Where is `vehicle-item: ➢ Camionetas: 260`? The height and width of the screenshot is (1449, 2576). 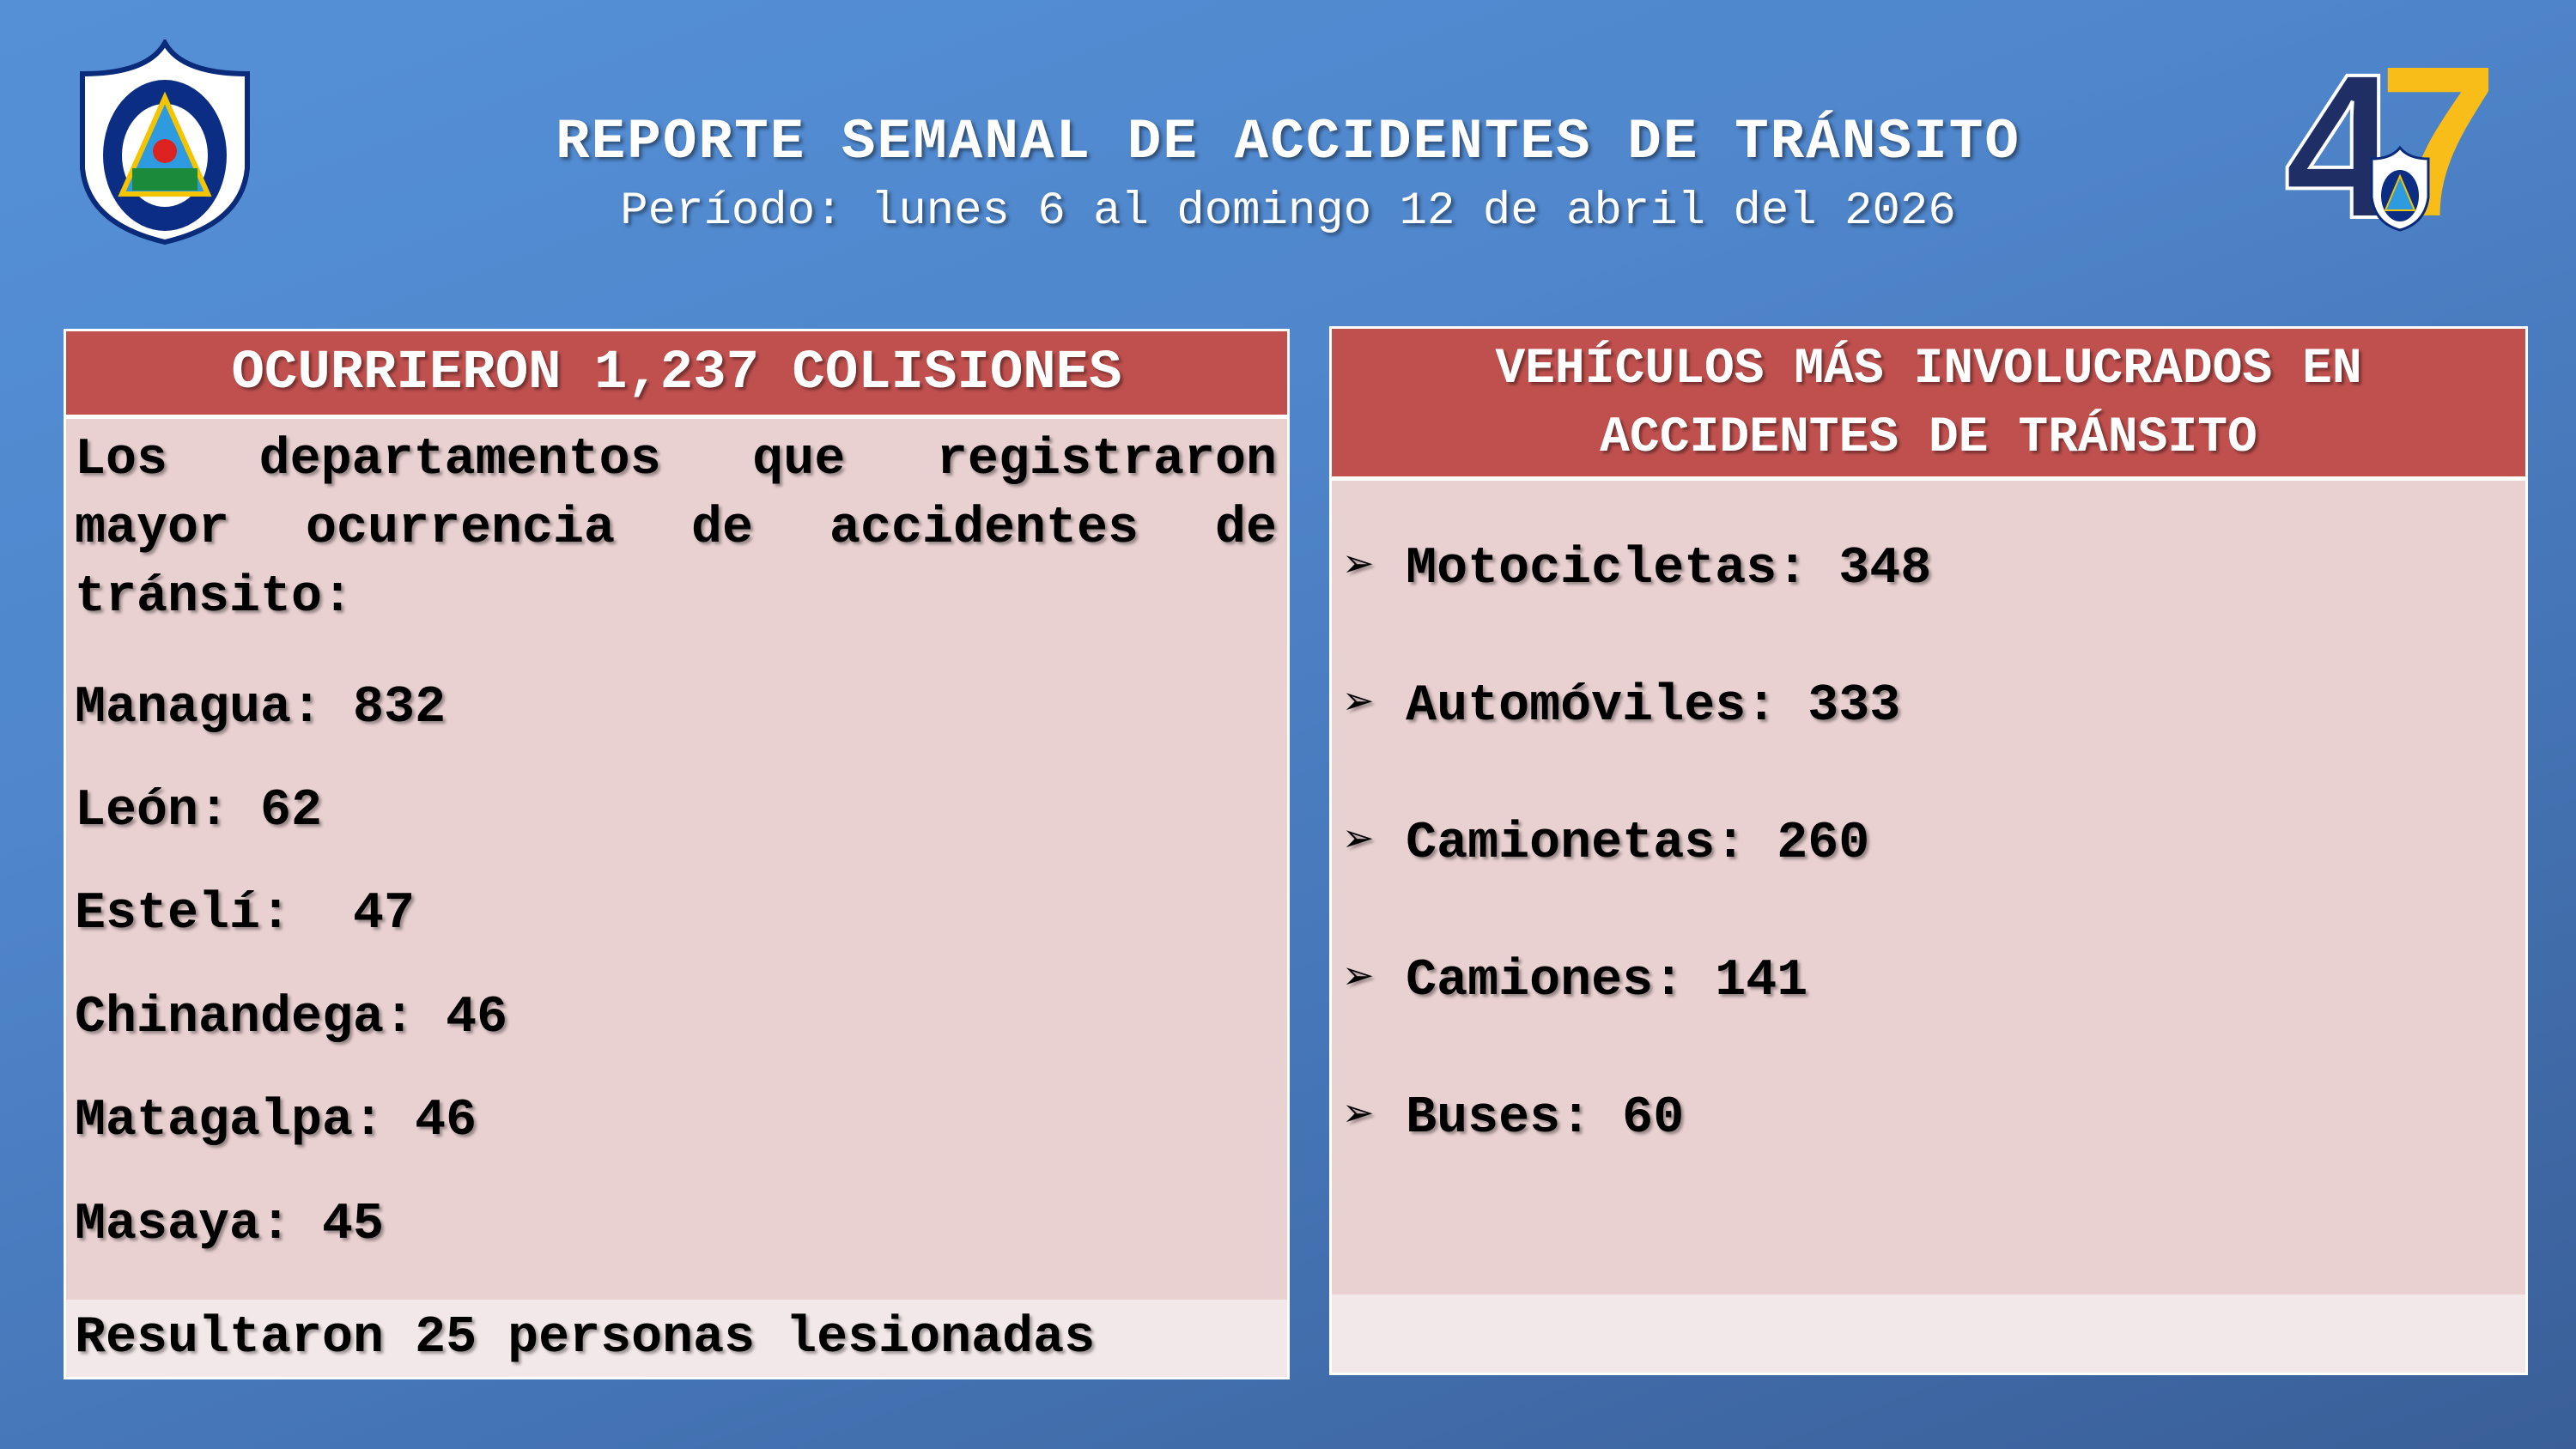 vehicle-item: ➢ Camionetas: 260 is located at coordinates (1607, 844).